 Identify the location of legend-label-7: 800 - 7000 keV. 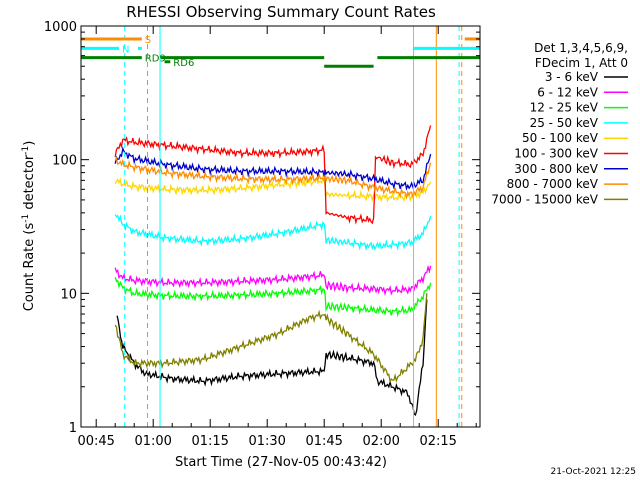
(553, 184).